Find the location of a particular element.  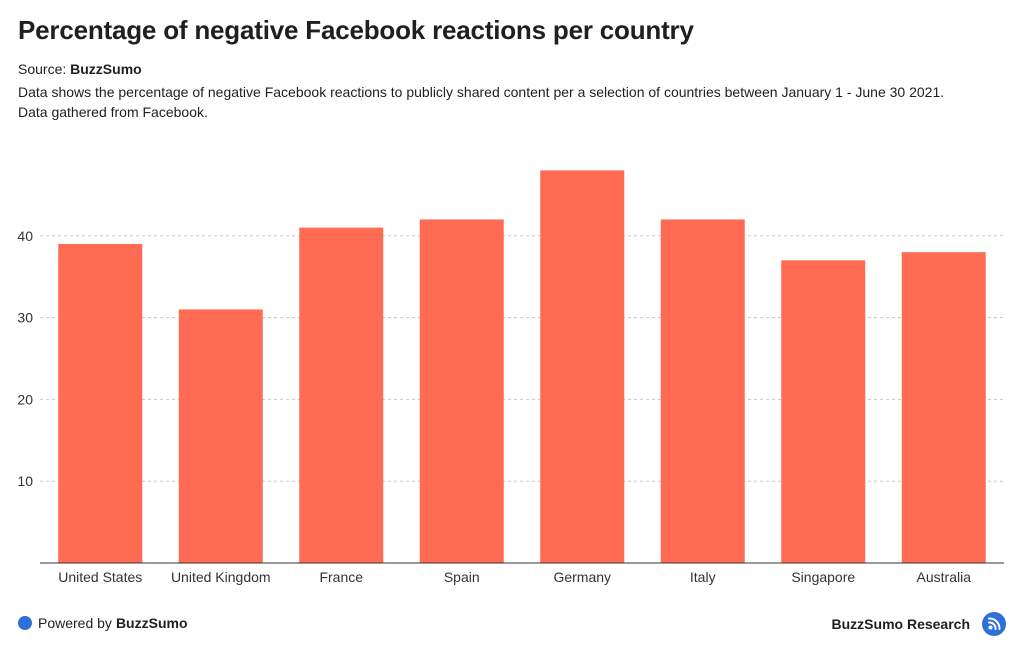

y-tick-label: 10 is located at coordinates (25, 481).